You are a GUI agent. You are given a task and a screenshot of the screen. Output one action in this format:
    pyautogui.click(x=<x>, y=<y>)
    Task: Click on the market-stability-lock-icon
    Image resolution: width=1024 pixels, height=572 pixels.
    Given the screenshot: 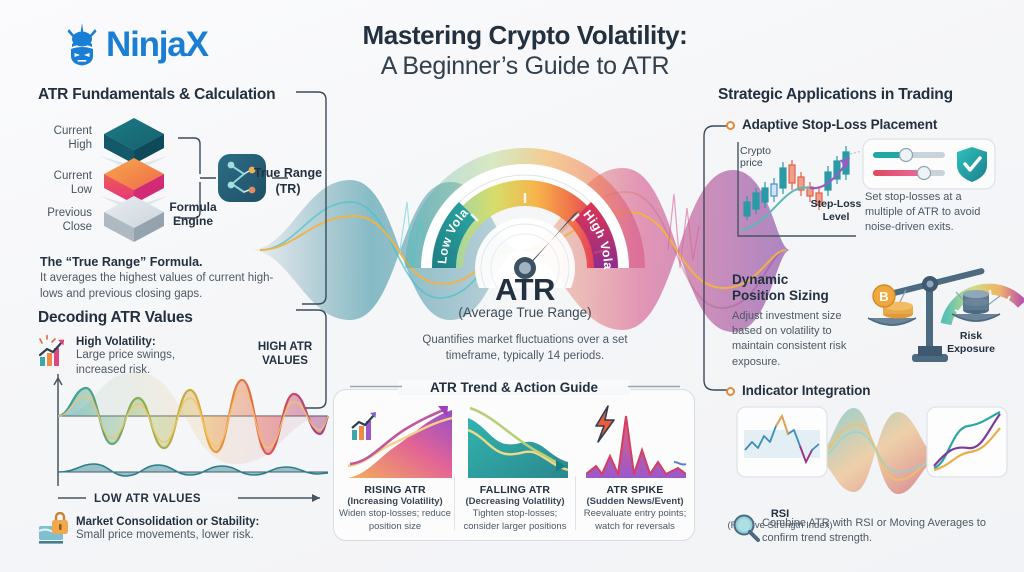 What is the action you would take?
    pyautogui.click(x=53, y=528)
    